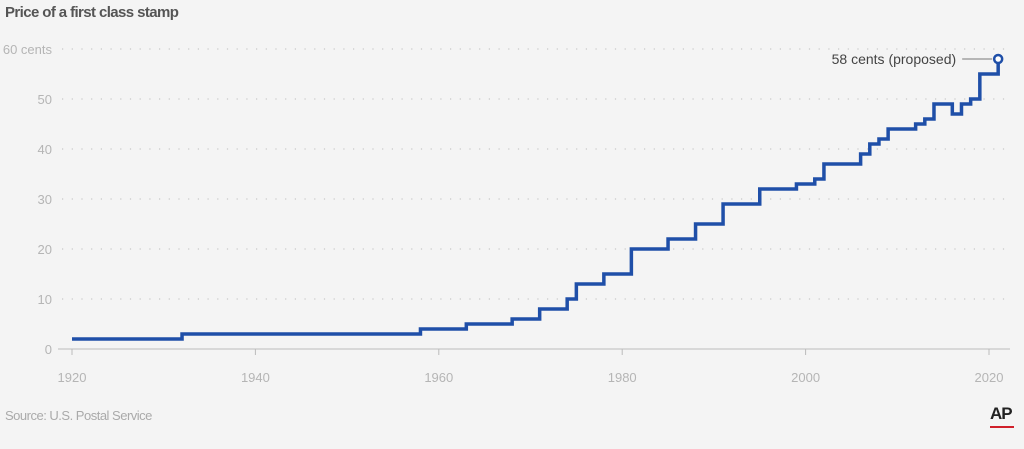 This screenshot has width=1024, height=449. I want to click on x-tick-label: 1960, so click(438, 377).